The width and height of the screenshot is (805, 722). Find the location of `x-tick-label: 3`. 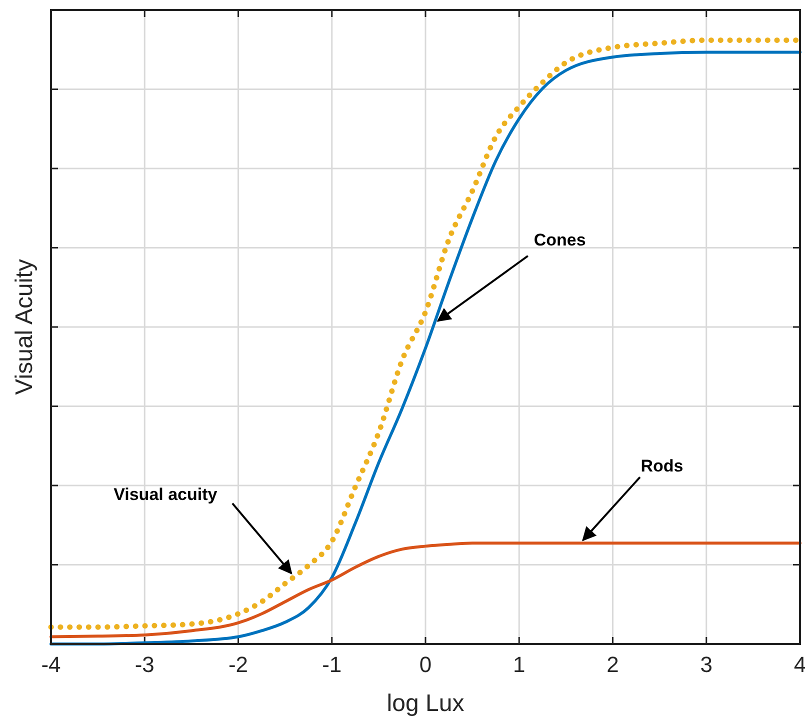

x-tick-label: 3 is located at coordinates (706, 664).